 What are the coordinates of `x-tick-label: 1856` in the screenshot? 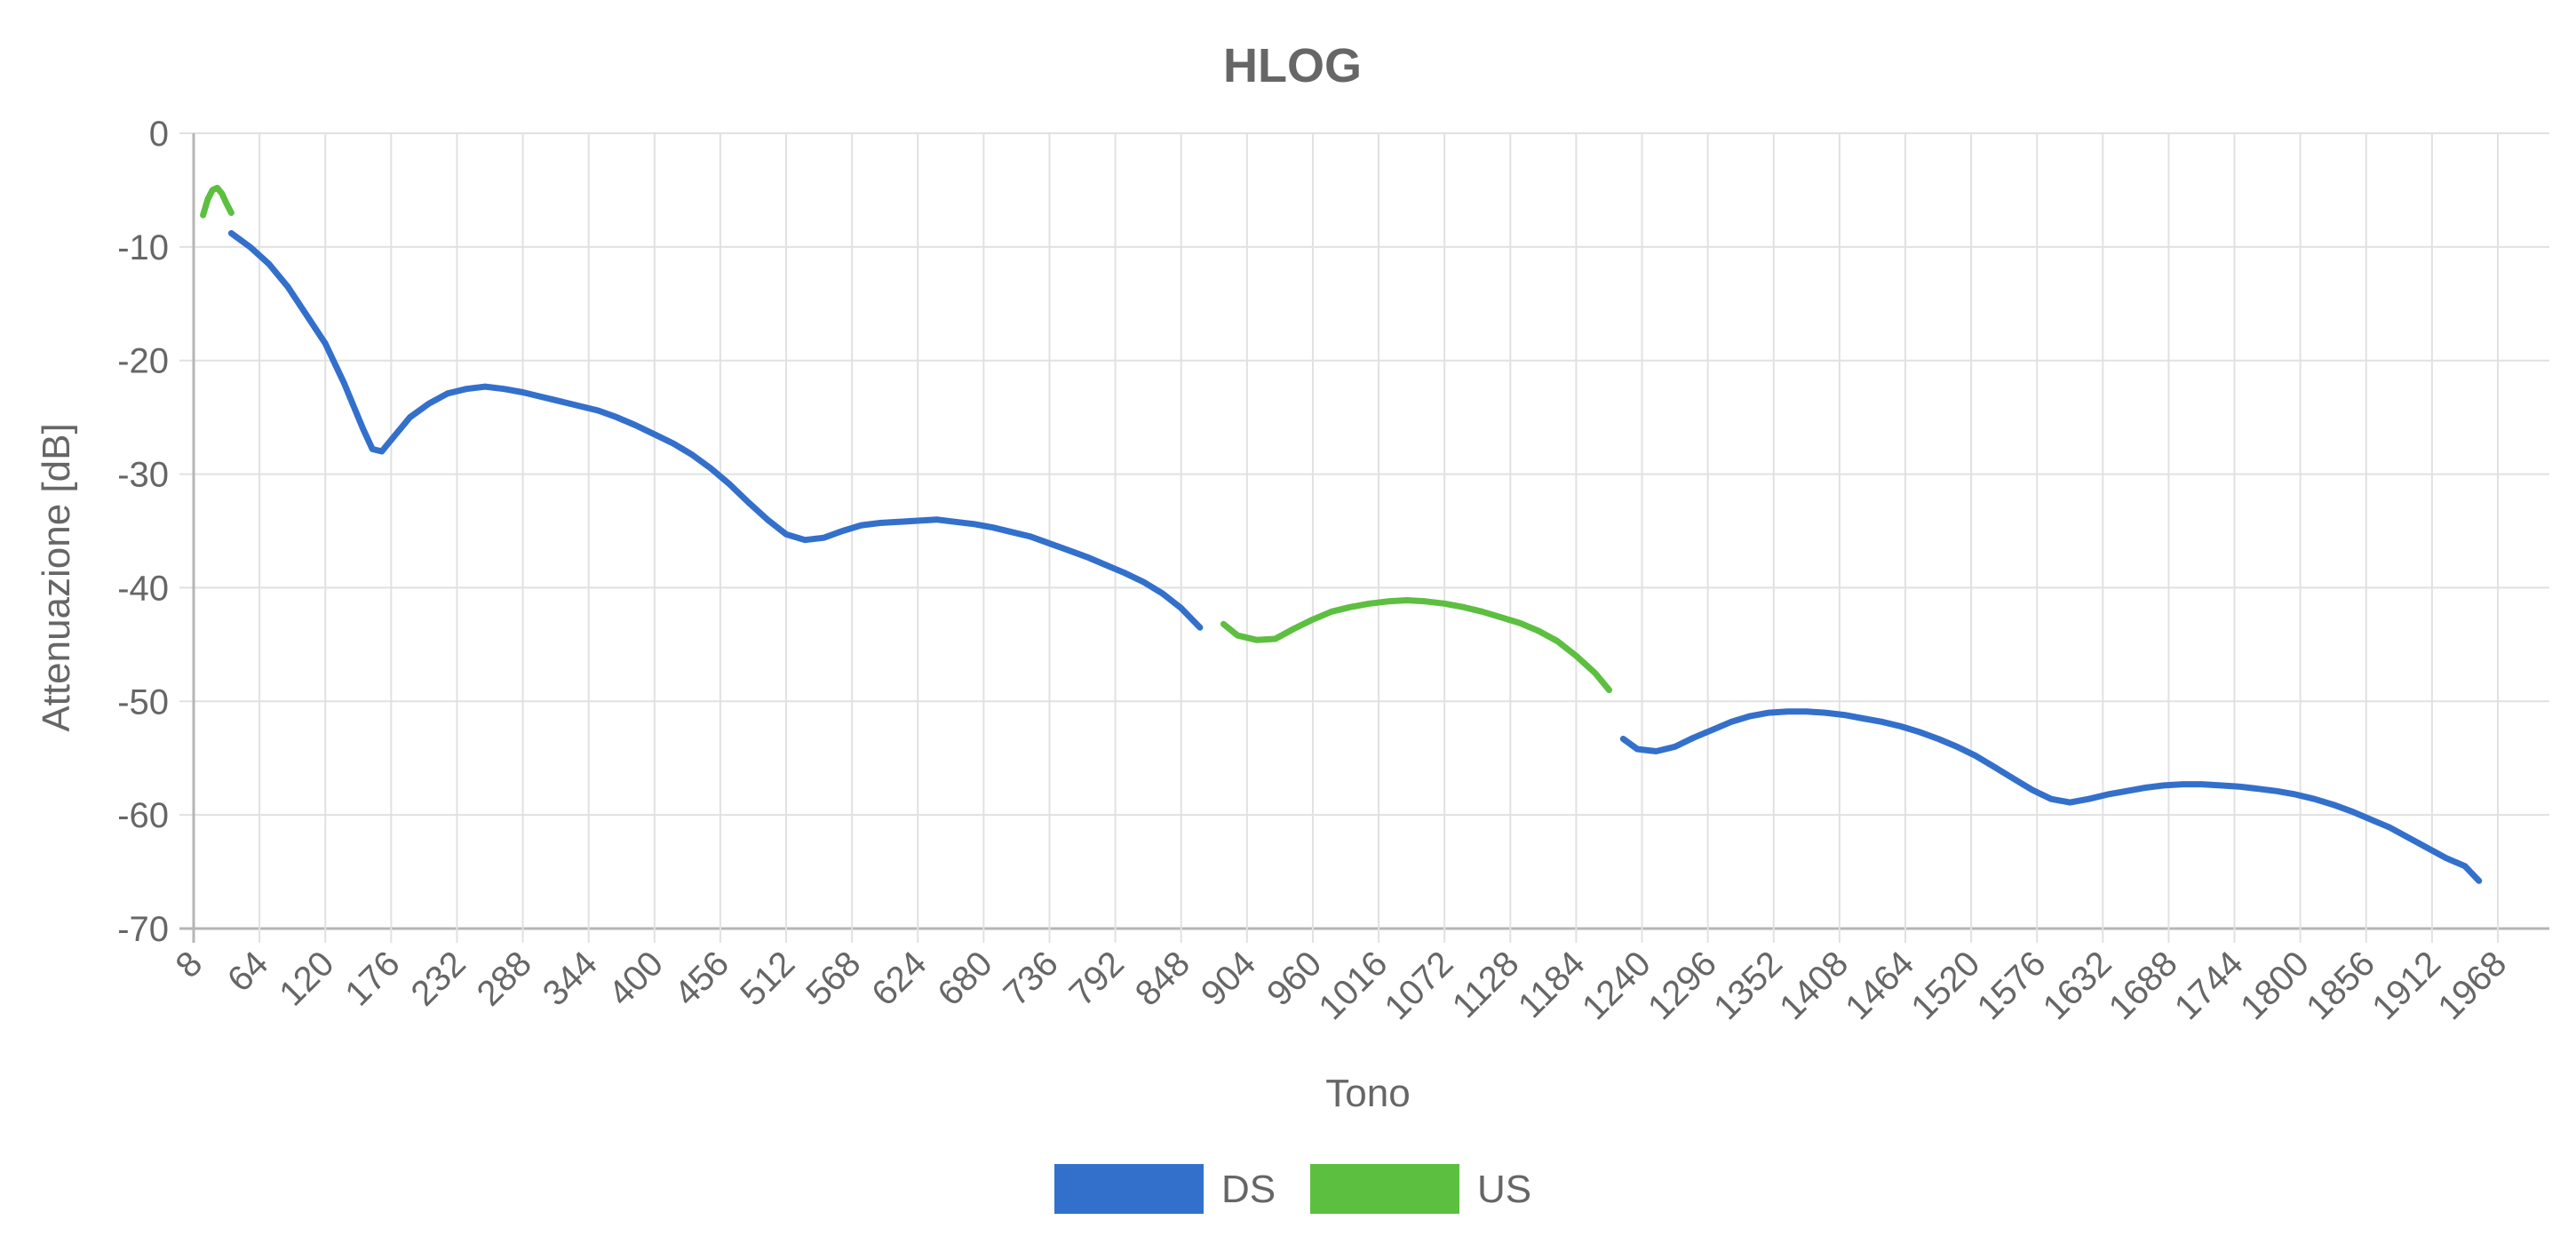 It's located at (2340, 985).